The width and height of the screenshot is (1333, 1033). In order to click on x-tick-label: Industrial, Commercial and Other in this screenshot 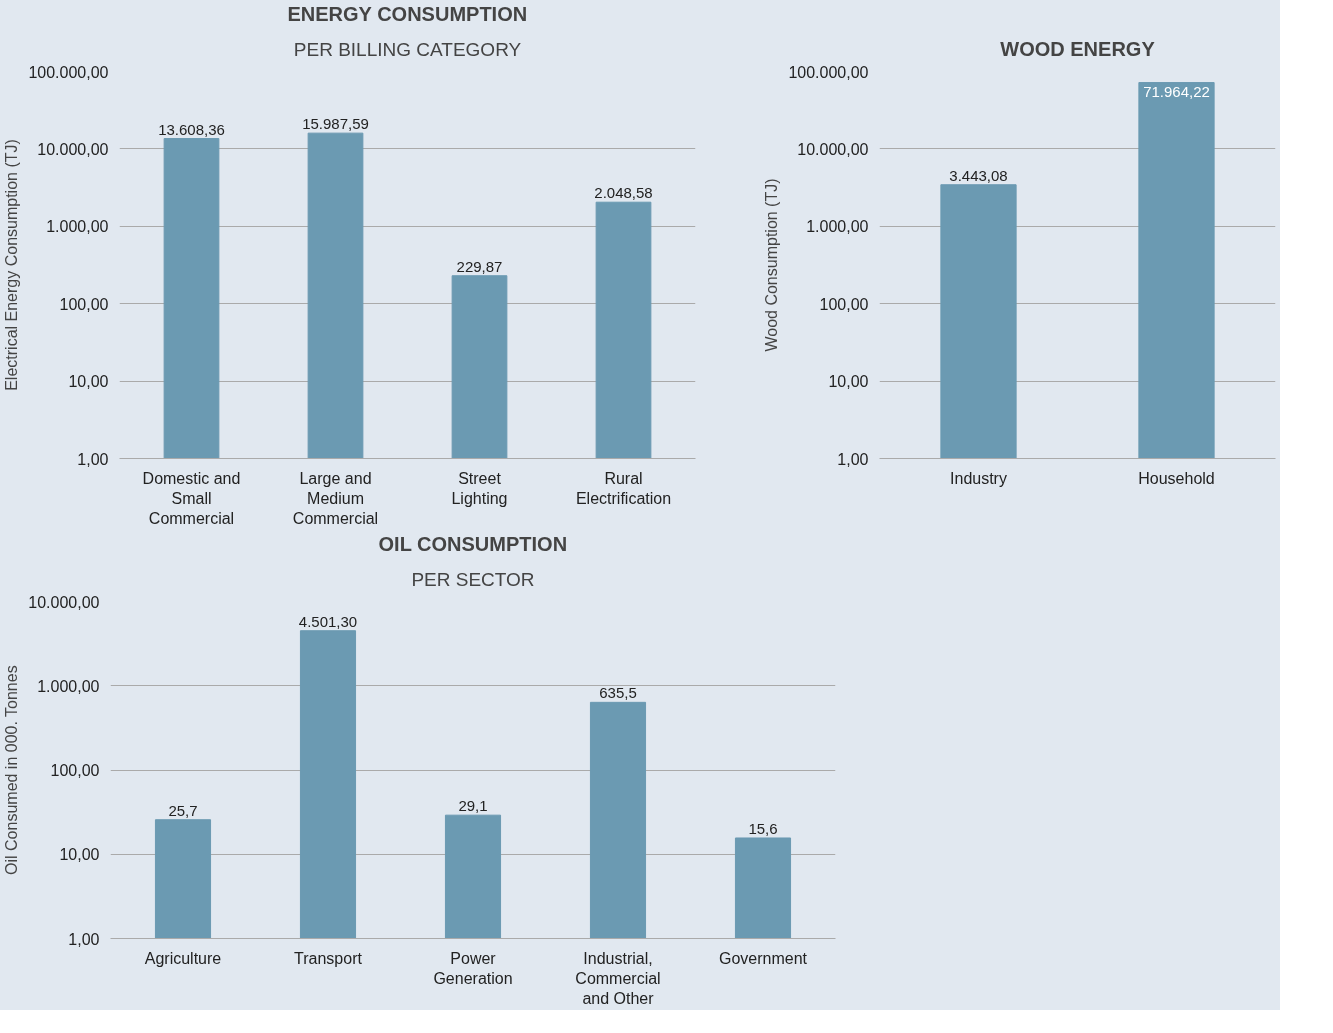, I will do `click(618, 978)`.